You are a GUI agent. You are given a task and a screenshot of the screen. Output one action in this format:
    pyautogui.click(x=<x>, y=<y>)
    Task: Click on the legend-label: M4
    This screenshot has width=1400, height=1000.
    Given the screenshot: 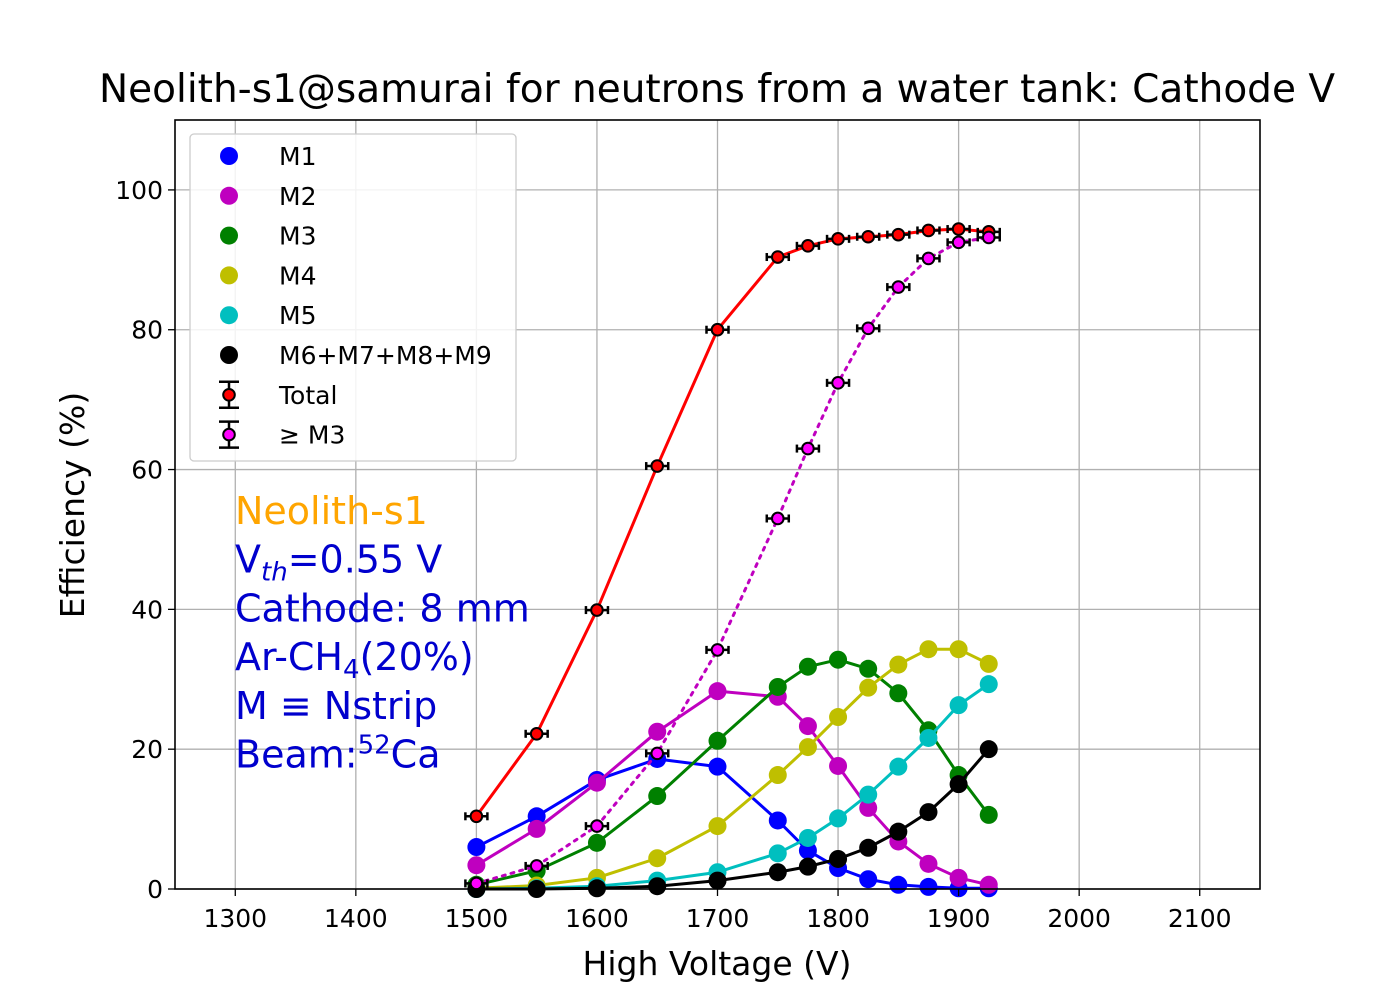 What is the action you would take?
    pyautogui.click(x=297, y=275)
    